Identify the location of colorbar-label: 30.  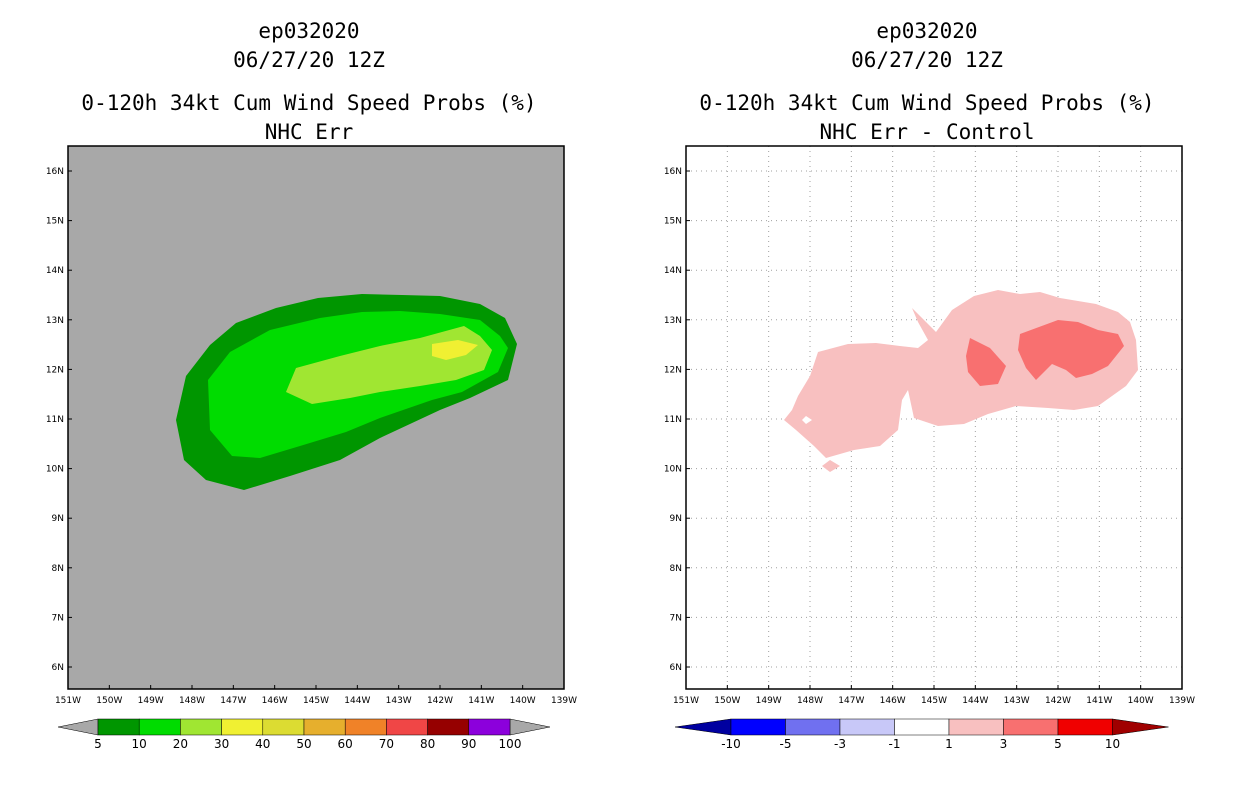
(221, 744).